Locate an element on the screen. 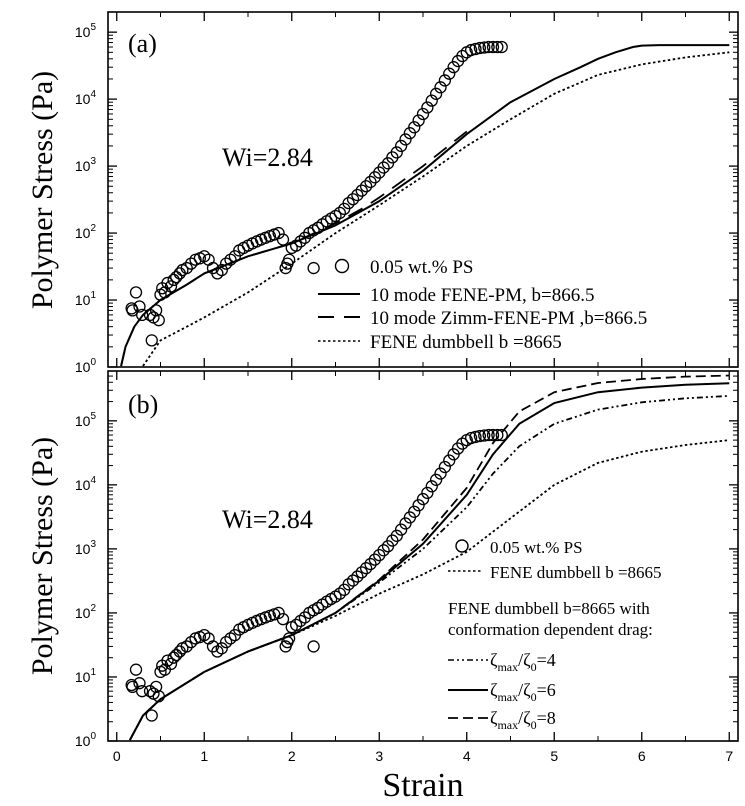 The image size is (745, 806). panel-b-wi-annotation: Wi=2.84 is located at coordinates (267, 519).